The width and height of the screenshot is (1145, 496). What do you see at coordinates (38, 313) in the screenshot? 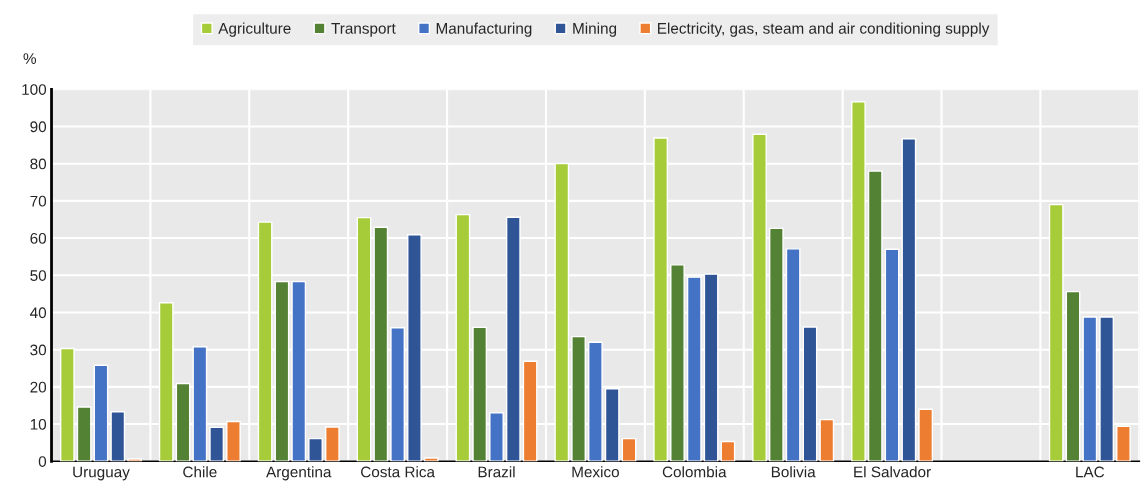
I see `y-tick-label: 40` at bounding box center [38, 313].